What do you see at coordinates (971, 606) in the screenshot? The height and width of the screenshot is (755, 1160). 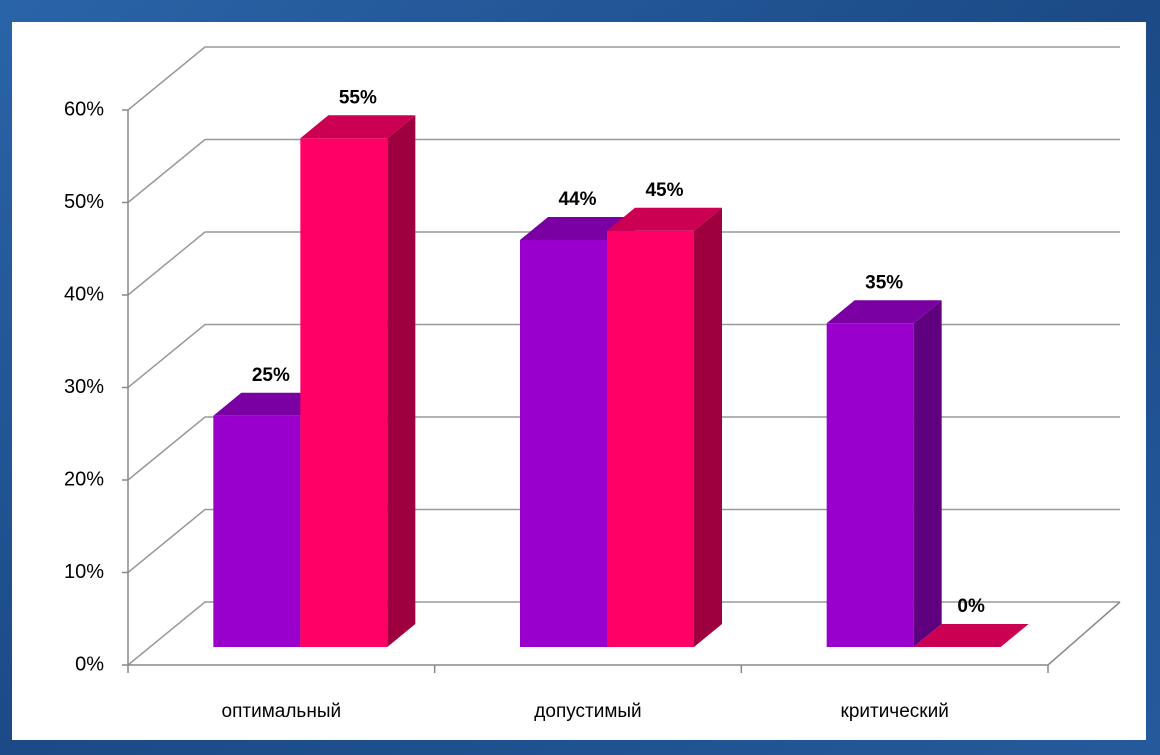 I see `value-label: 0%` at bounding box center [971, 606].